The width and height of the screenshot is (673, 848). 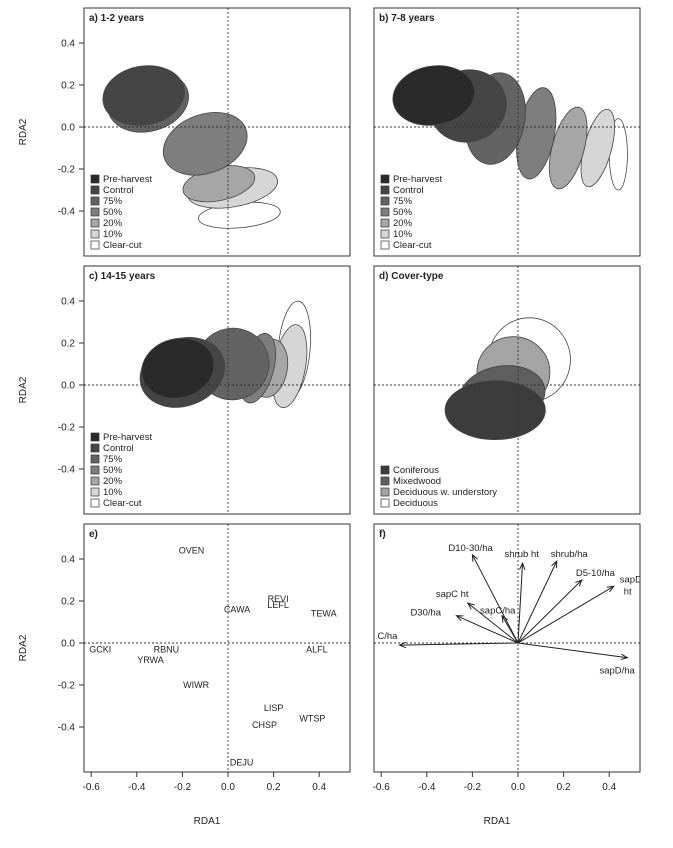 I want to click on species-label: REVI, so click(x=278, y=599).